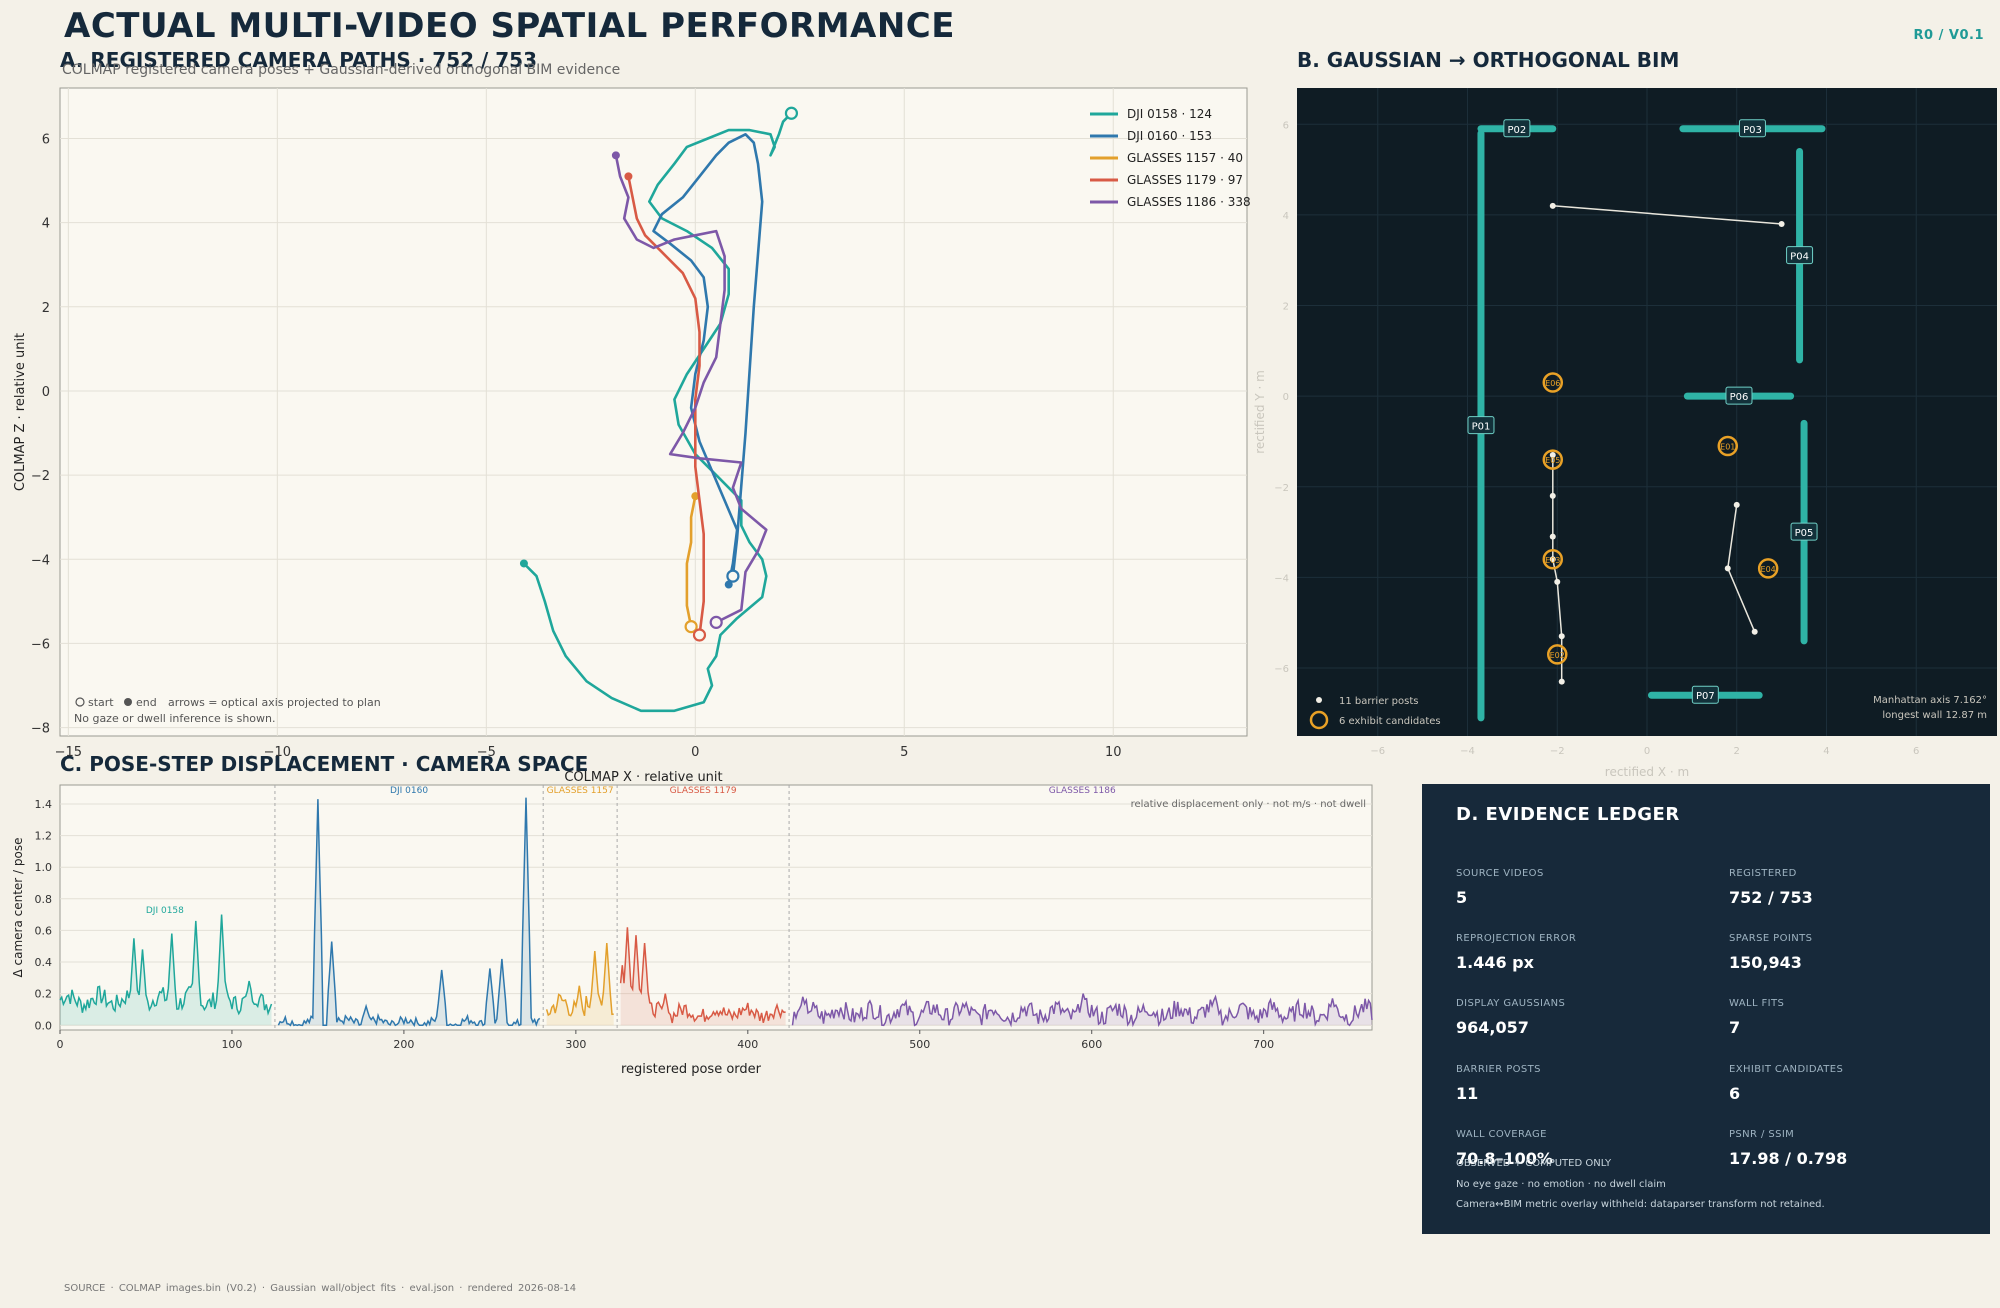  Describe the element at coordinates (1647, 772) in the screenshot. I see `x-axis-label-b: rectified X · m` at that location.